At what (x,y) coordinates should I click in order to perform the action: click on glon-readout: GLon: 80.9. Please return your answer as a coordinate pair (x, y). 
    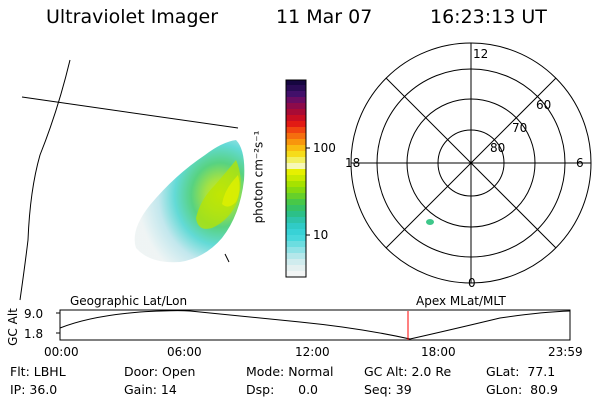
    Looking at the image, I should click on (522, 389).